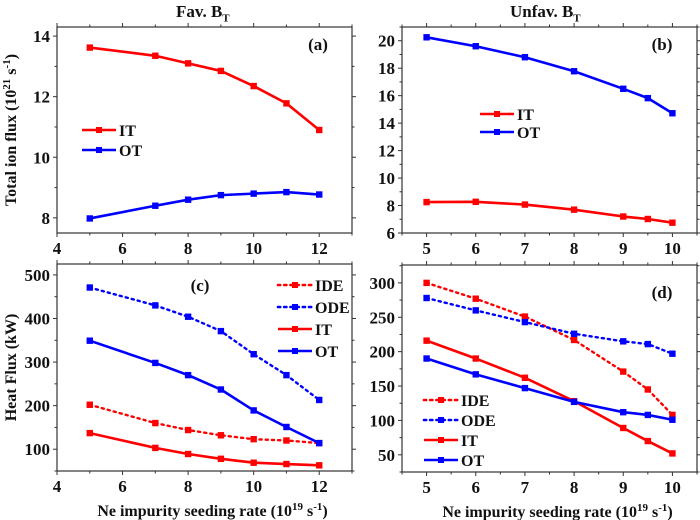  What do you see at coordinates (386, 41) in the screenshot?
I see `y-tick-label: 20` at bounding box center [386, 41].